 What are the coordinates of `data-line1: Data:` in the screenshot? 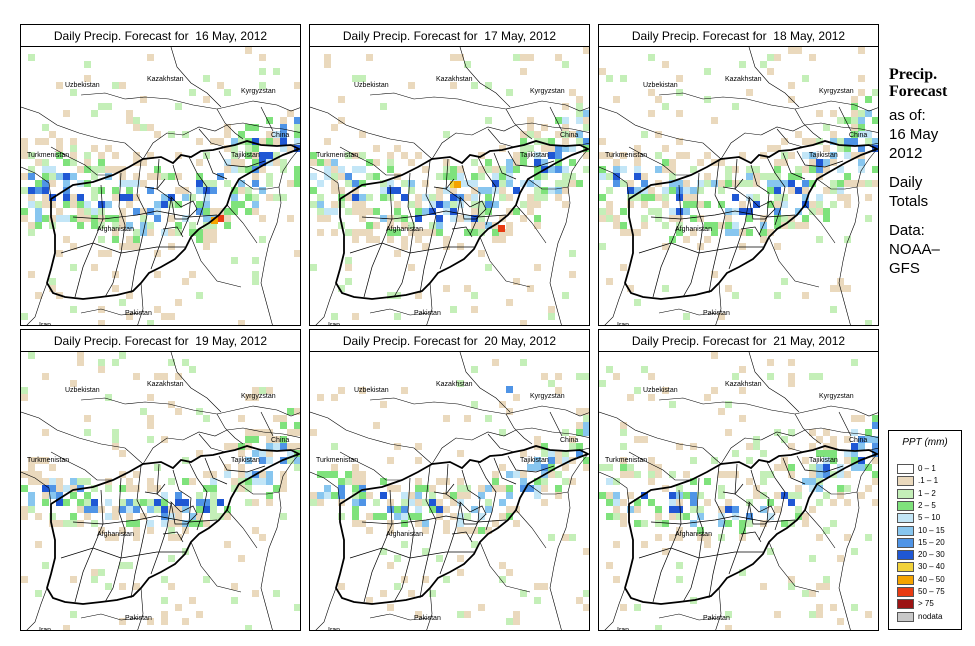 It's located at (907, 230).